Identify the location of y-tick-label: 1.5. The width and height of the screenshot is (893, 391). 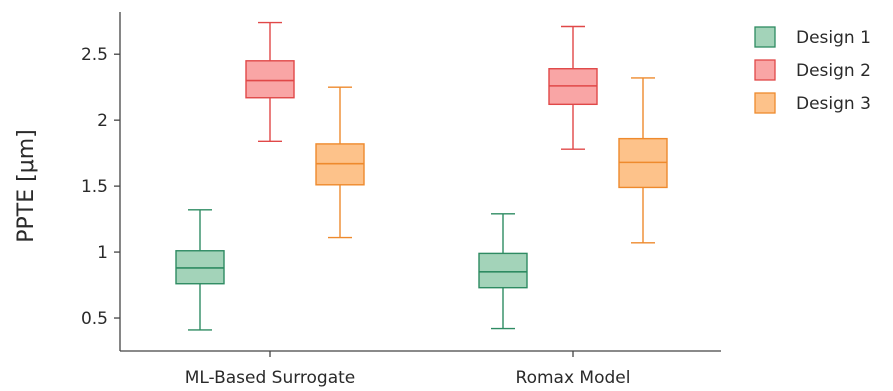
(94, 187).